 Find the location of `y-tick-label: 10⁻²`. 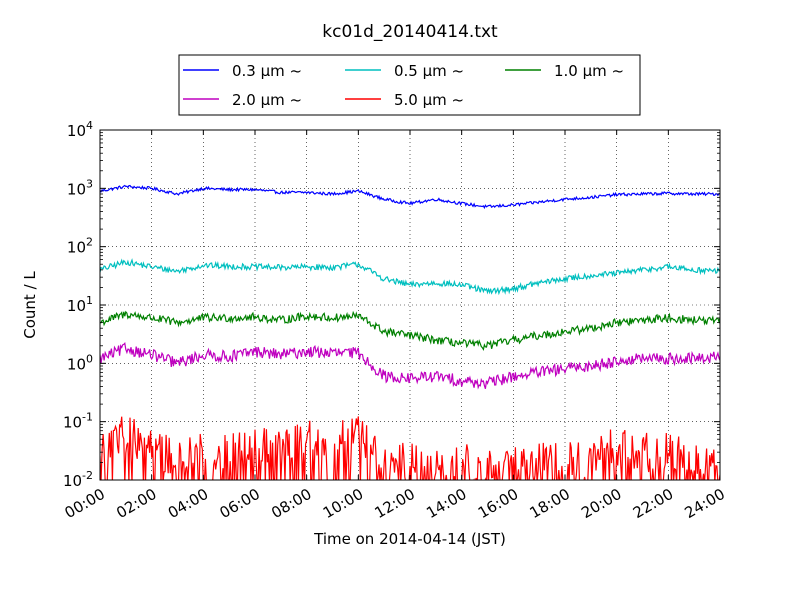

y-tick-label: 10⁻² is located at coordinates (78, 479).